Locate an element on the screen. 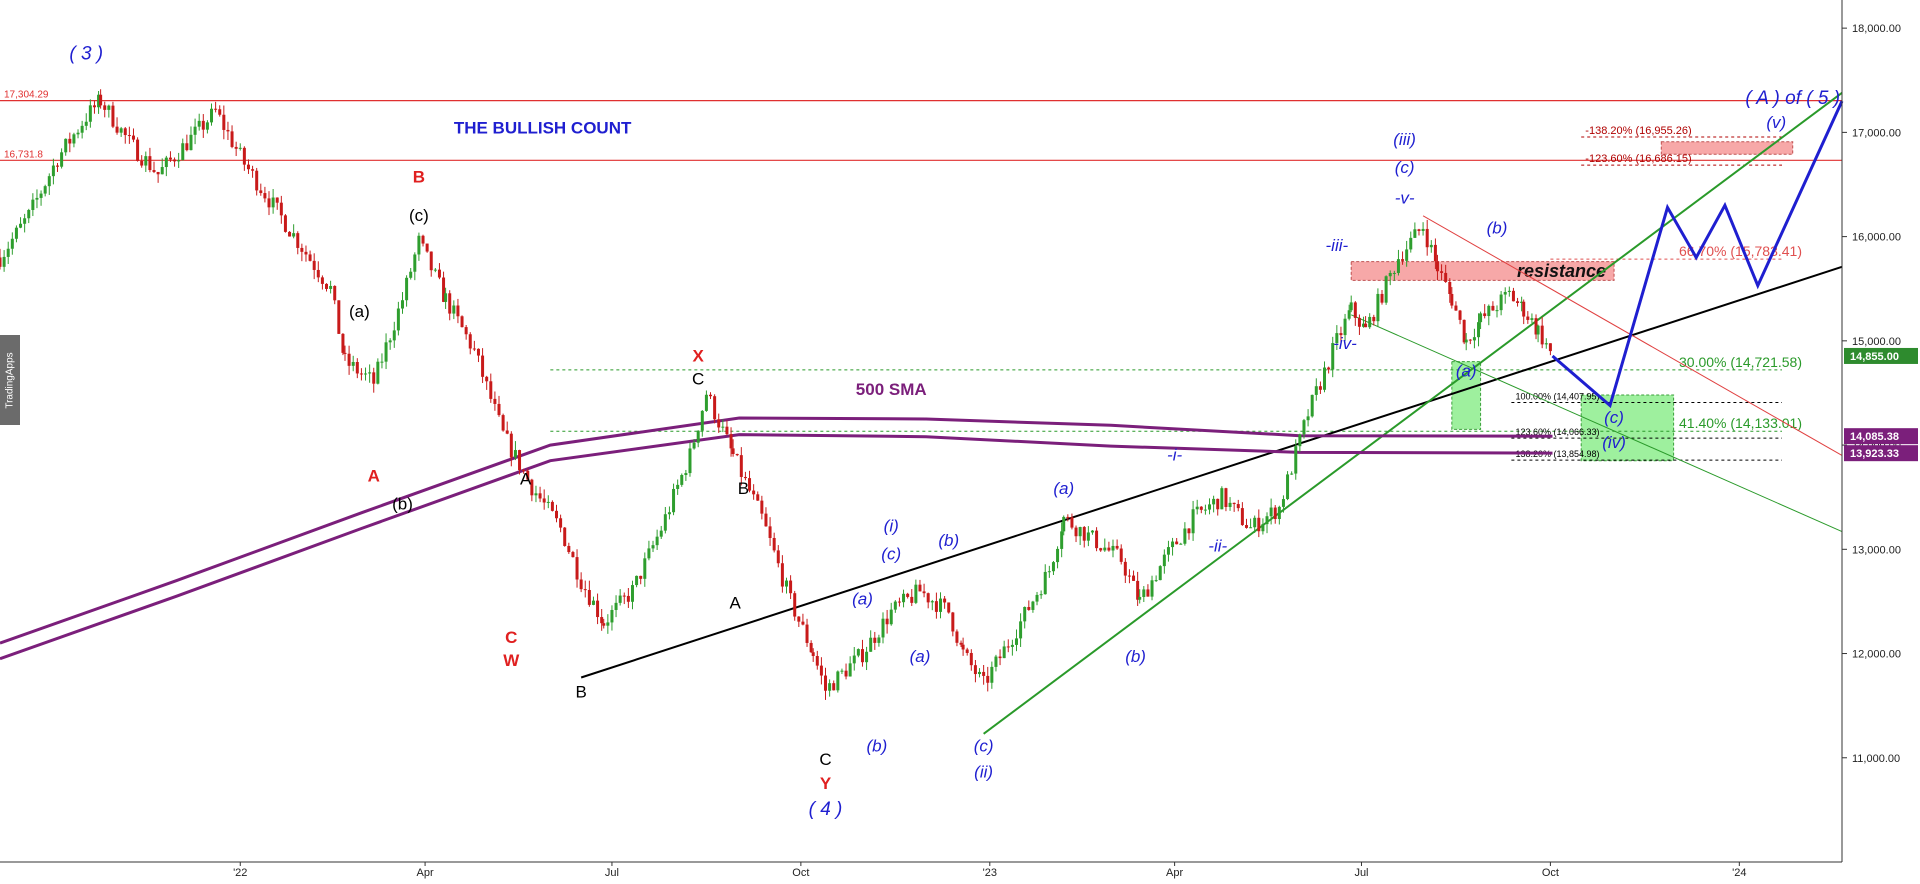 Image resolution: width=1920 pixels, height=884 pixels. wave-label-26: (b) is located at coordinates (1135, 656).